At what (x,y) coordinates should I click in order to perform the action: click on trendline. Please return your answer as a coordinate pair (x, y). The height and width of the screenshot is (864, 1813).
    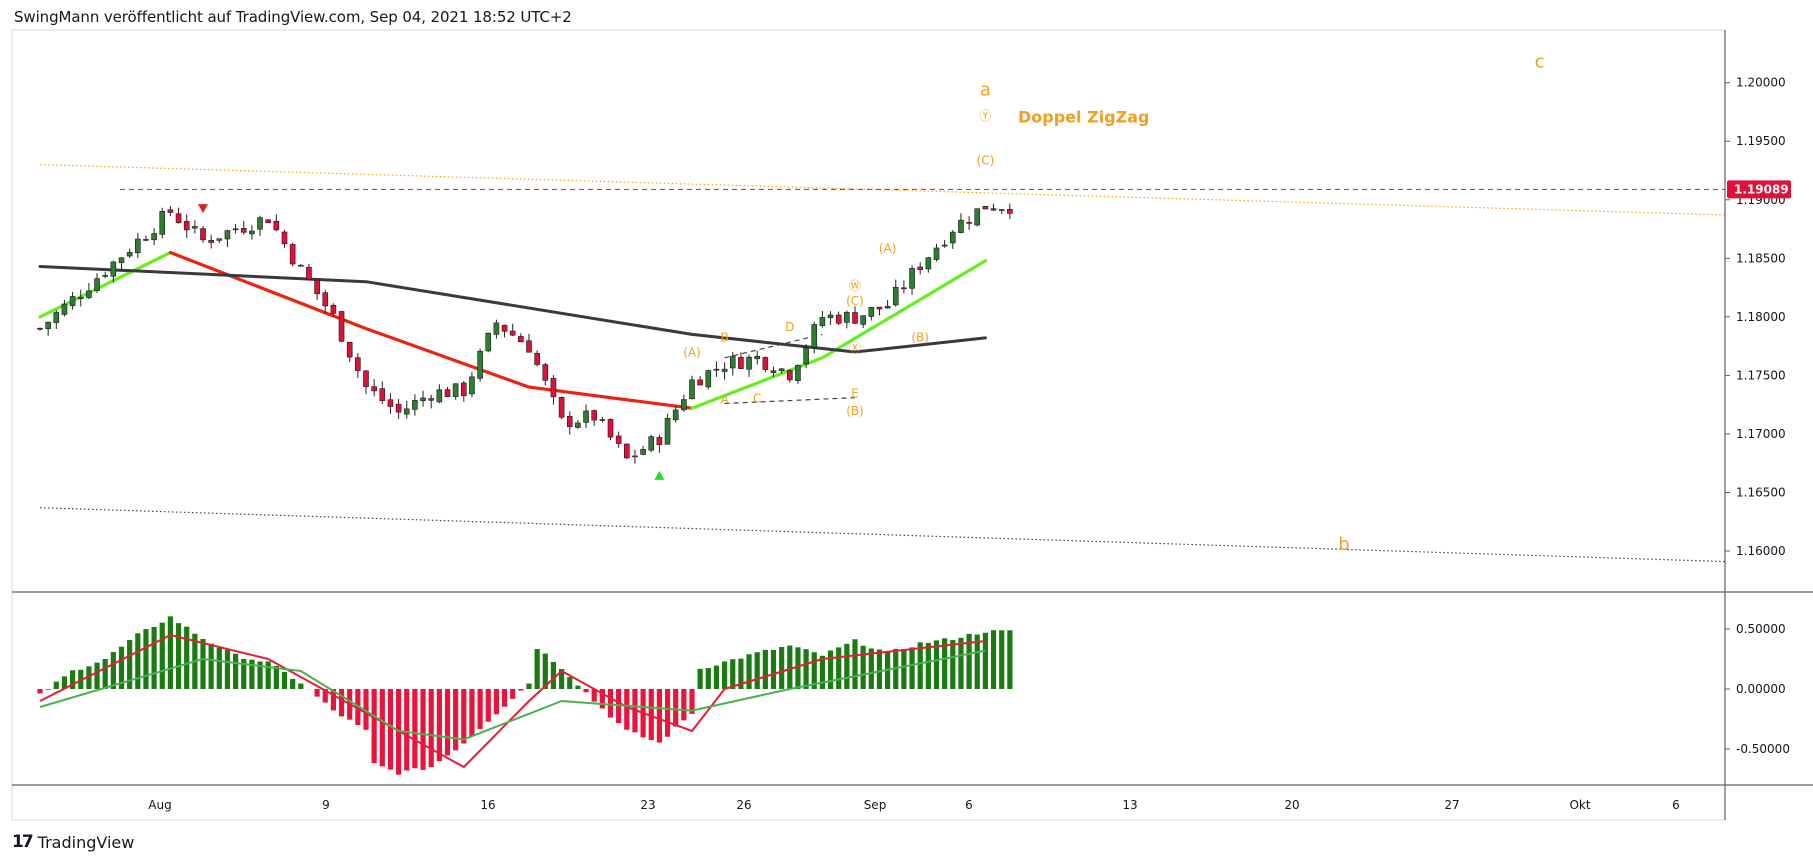
    Looking at the image, I should click on (790, 401).